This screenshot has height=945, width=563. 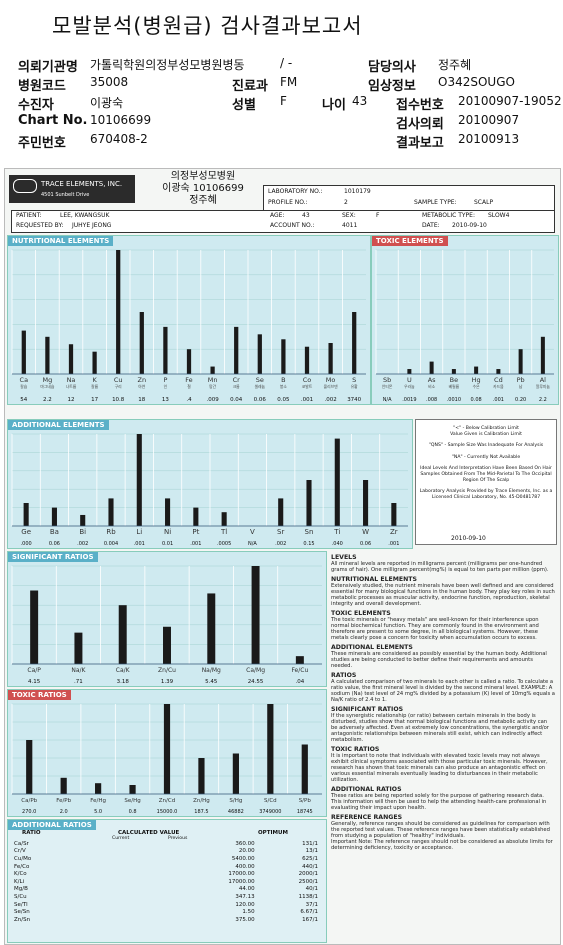 What do you see at coordinates (111, 544) in the screenshot?
I see `data-label: 0.004` at bounding box center [111, 544].